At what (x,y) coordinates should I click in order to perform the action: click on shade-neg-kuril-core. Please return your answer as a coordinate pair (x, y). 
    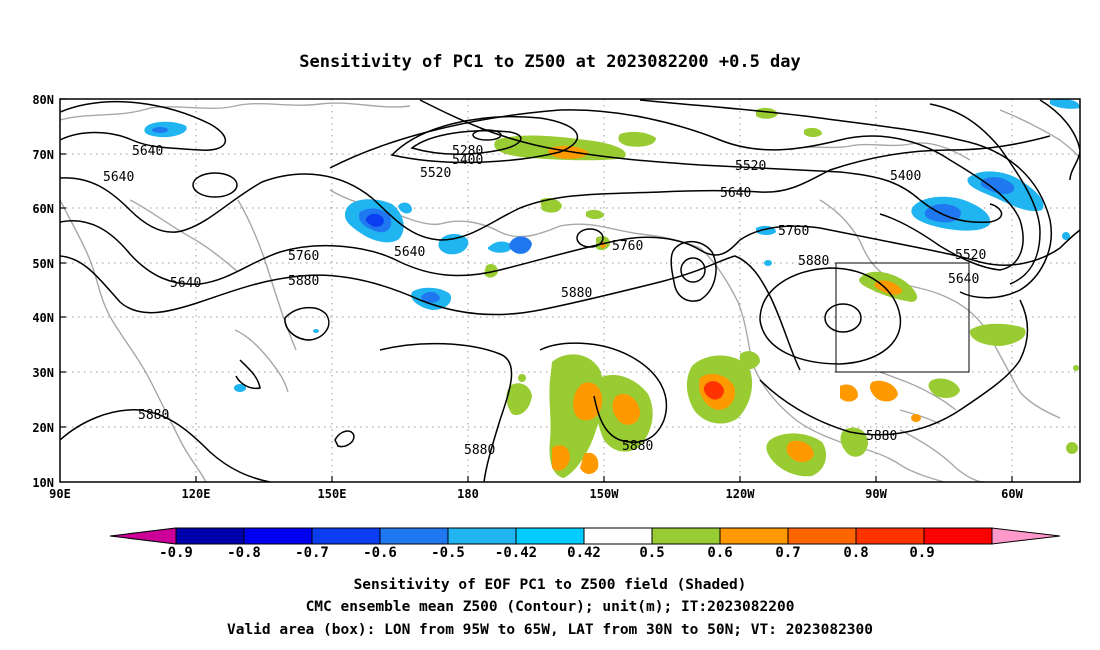
    Looking at the image, I should click on (430, 297).